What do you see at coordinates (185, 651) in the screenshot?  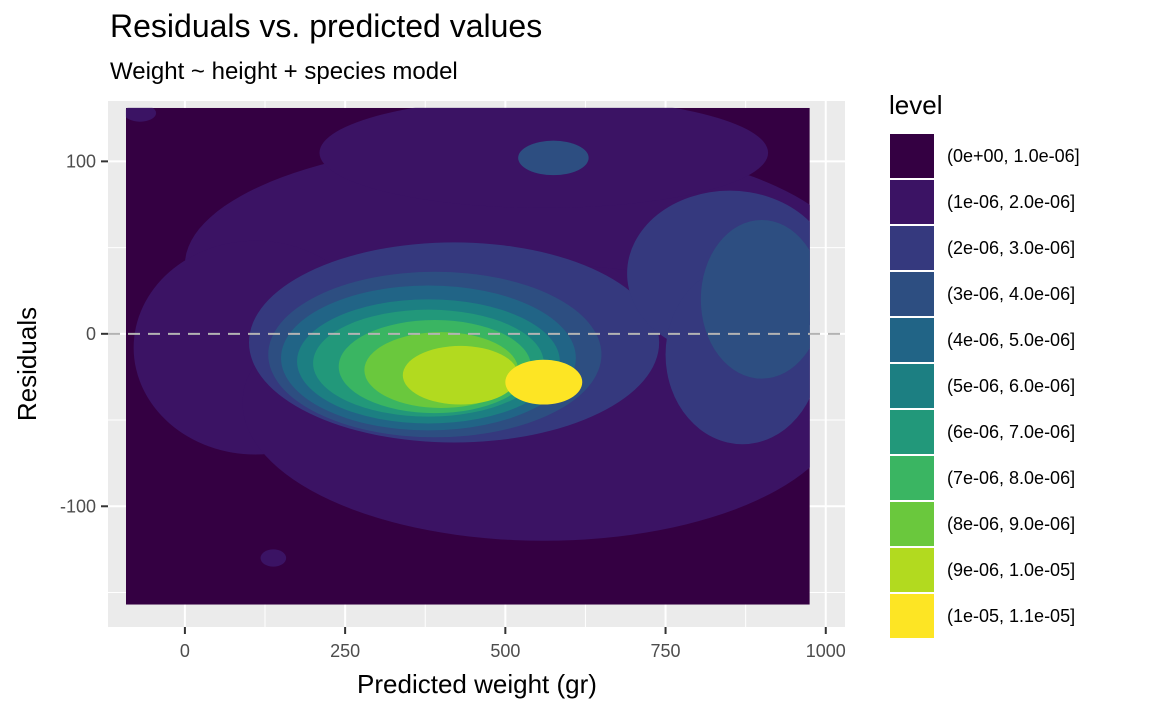 I see `x-tick-label: 0` at bounding box center [185, 651].